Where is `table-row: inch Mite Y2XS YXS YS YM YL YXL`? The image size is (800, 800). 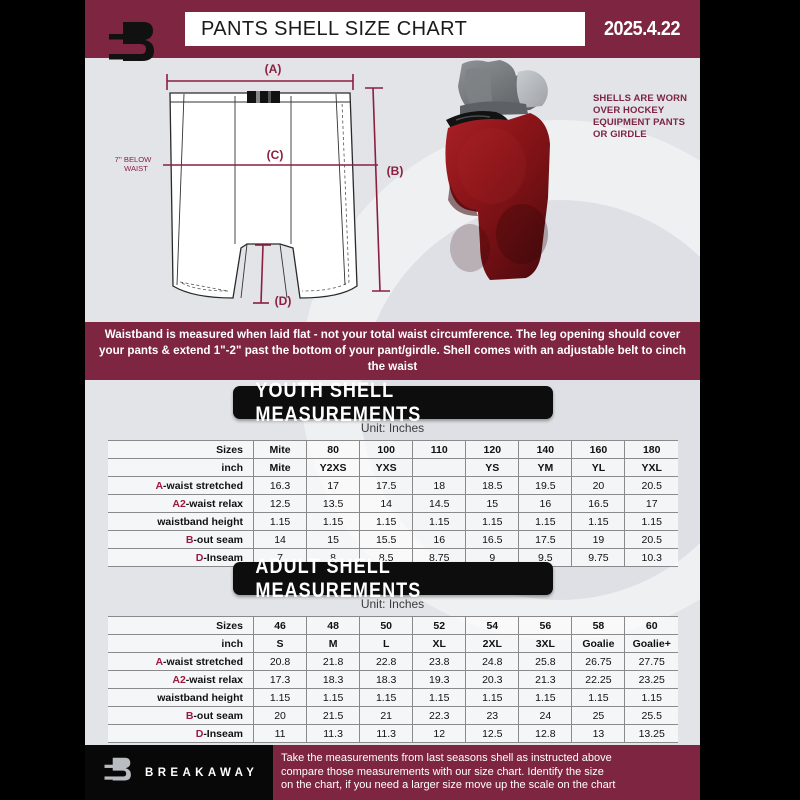 table-row: inch Mite Y2XS YXS YS YM YL YXL is located at coordinates (393, 467).